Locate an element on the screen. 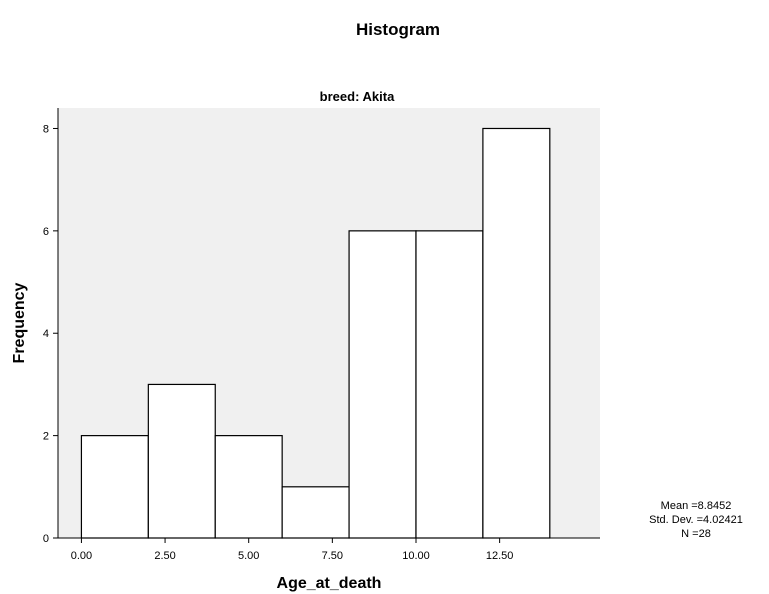 The width and height of the screenshot is (769, 594). y-tick-label-4: 8 is located at coordinates (46, 129).